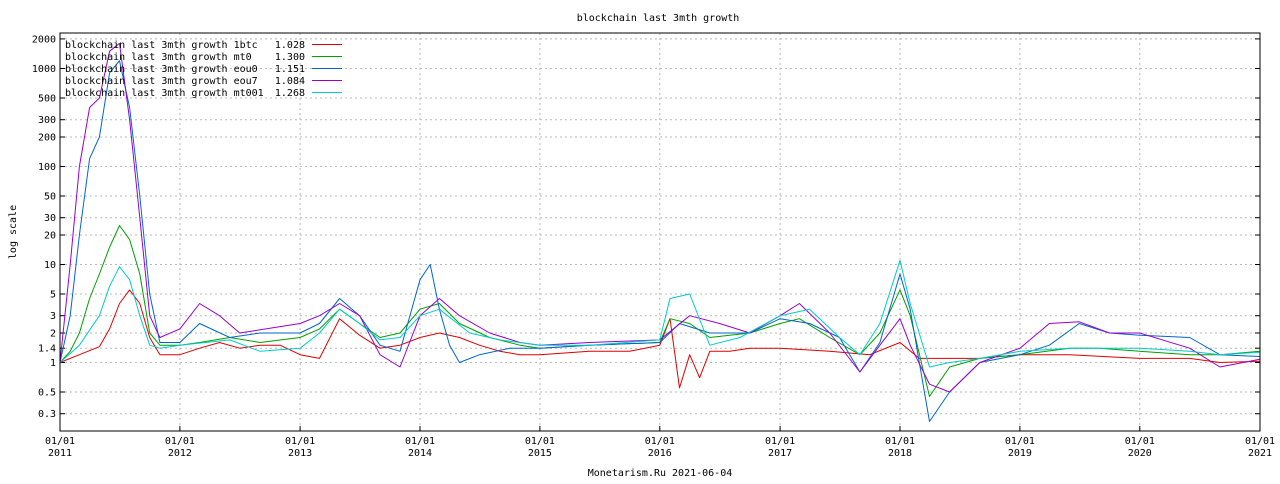 Image resolution: width=1280 pixels, height=484 pixels. What do you see at coordinates (53, 295) in the screenshot?
I see `y-tick-label: 5` at bounding box center [53, 295].